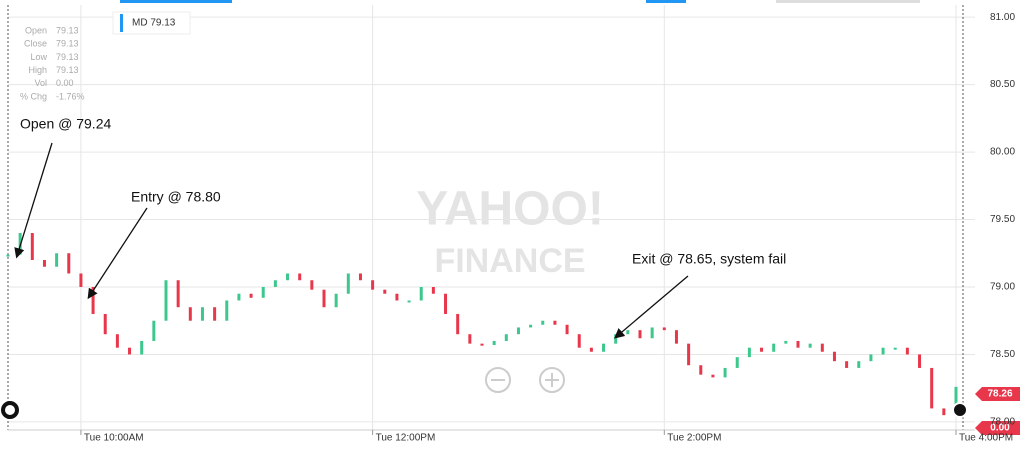  I want to click on y-tick-label: 78.00, so click(1002, 422).